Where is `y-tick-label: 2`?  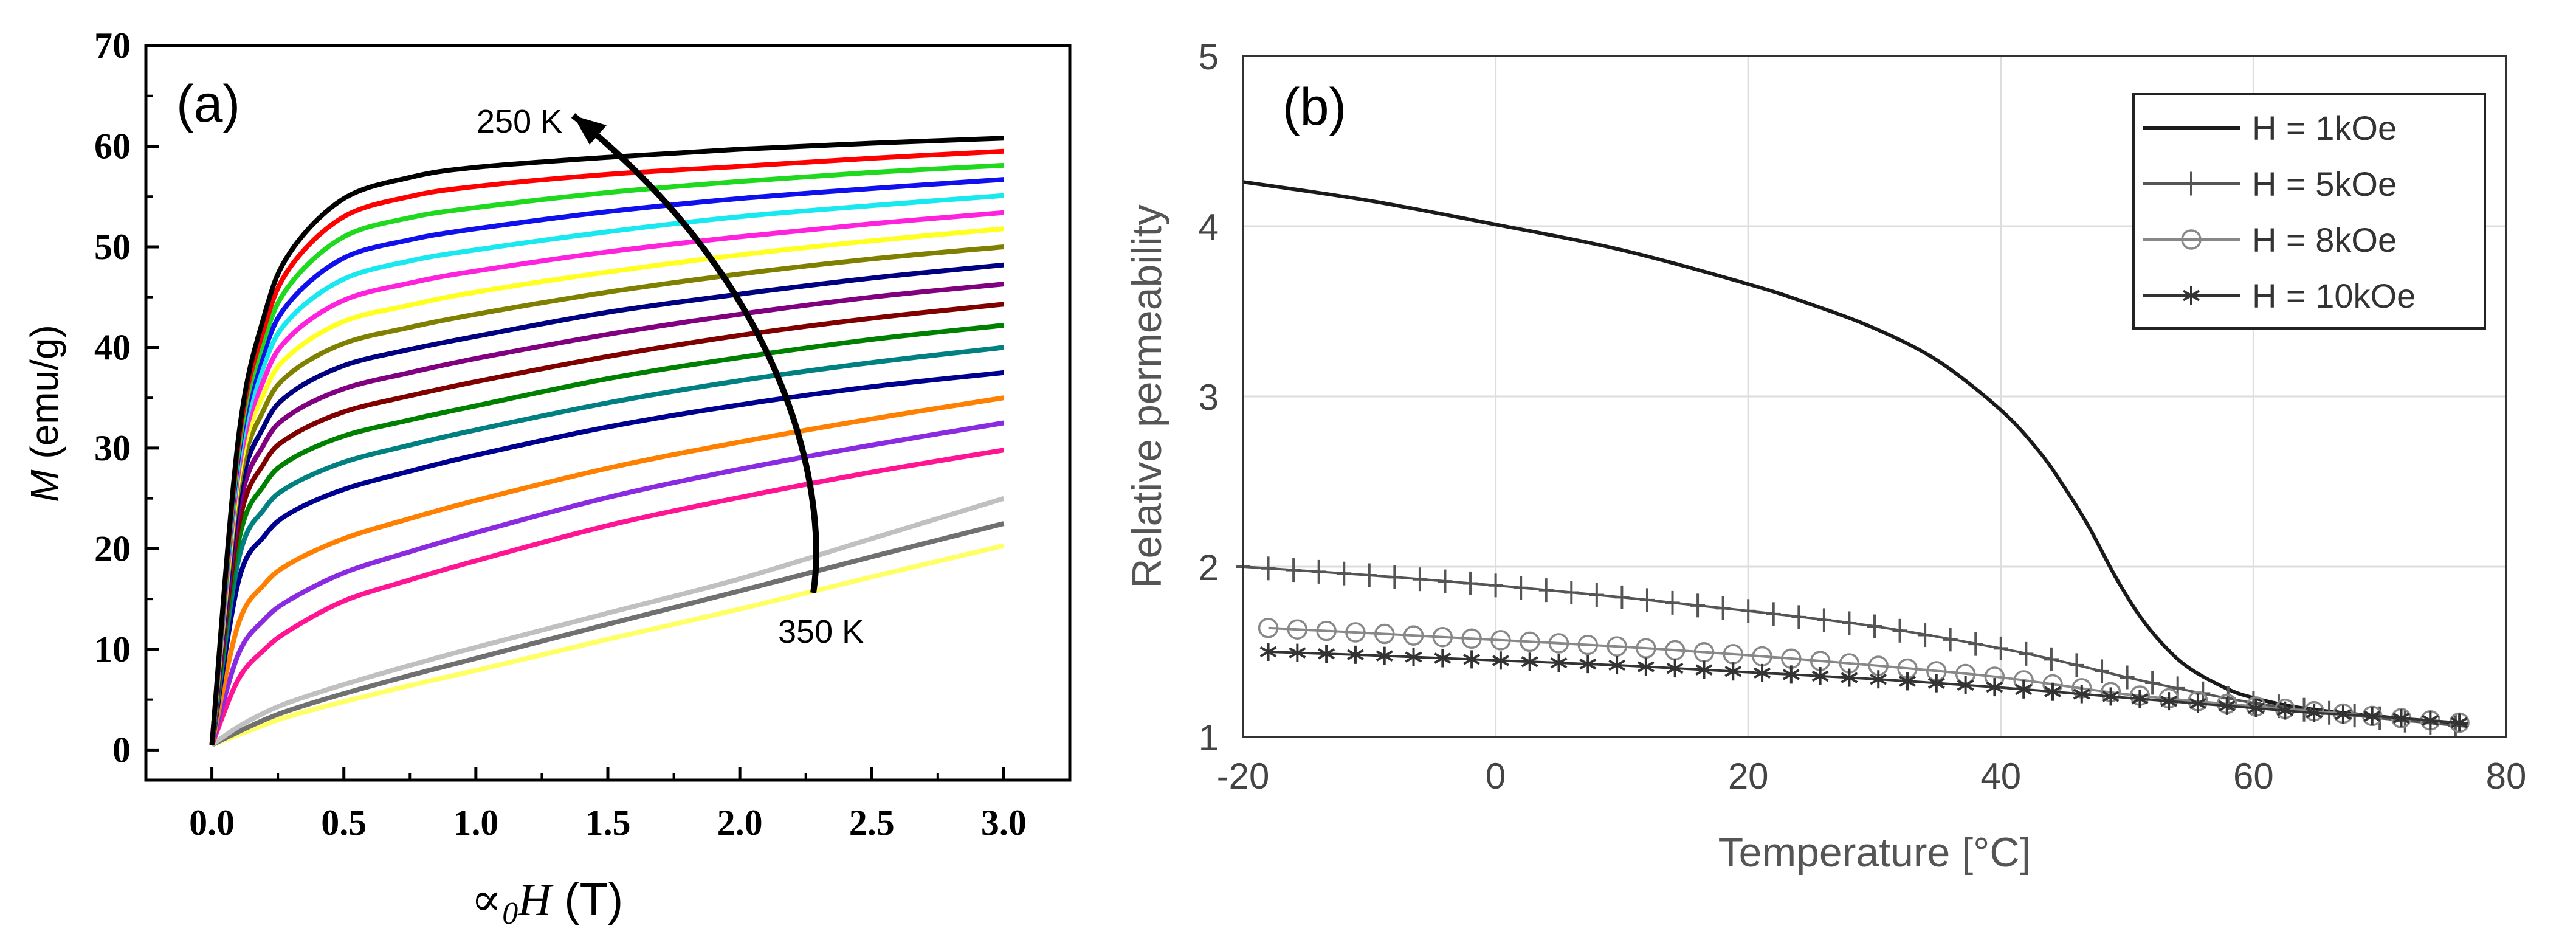 y-tick-label: 2 is located at coordinates (1209, 567).